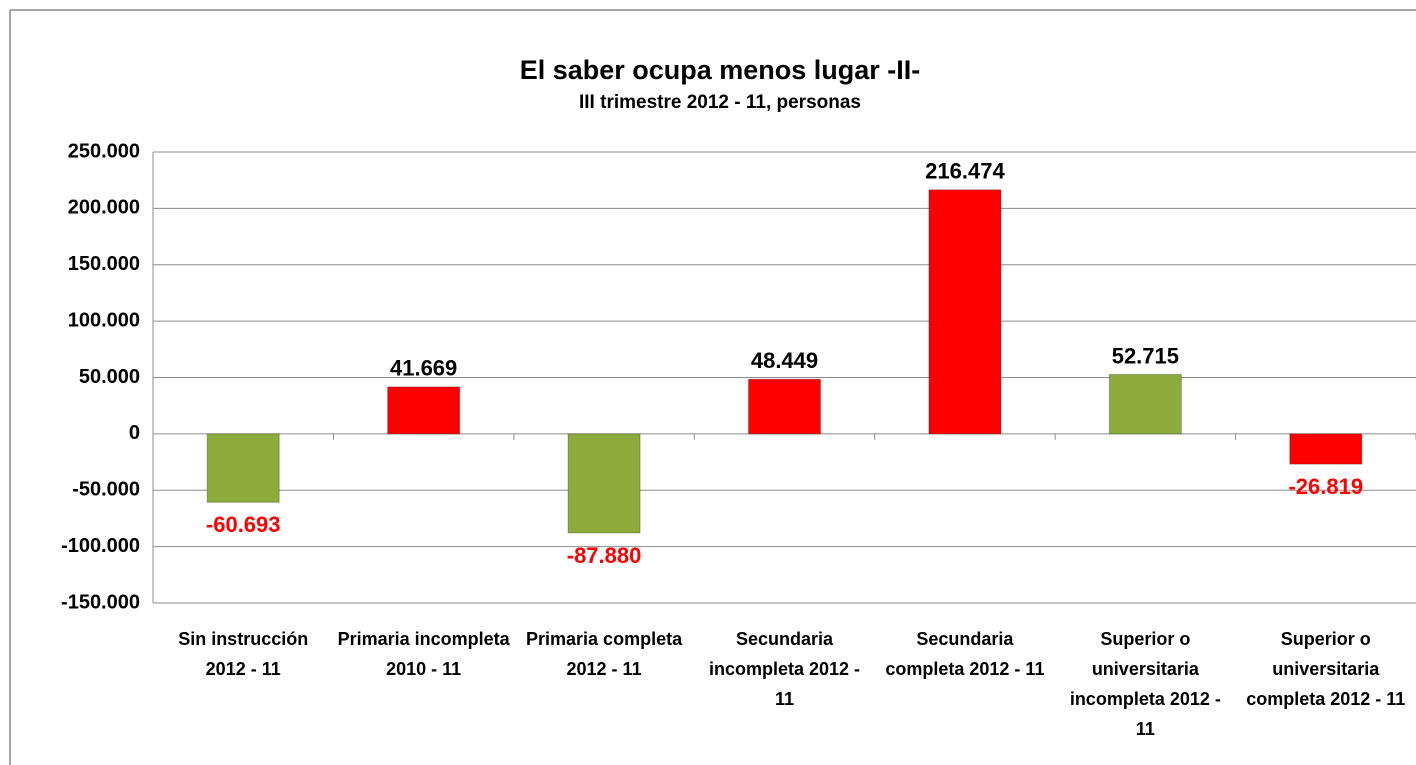  Describe the element at coordinates (965, 171) in the screenshot. I see `data-label: 216.474` at that location.